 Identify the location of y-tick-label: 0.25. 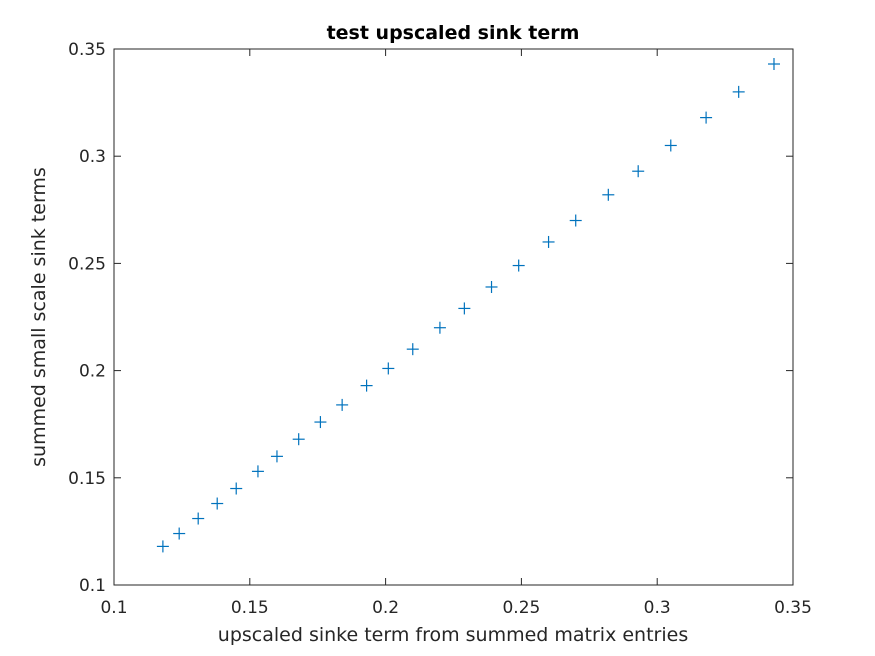
(87, 264).